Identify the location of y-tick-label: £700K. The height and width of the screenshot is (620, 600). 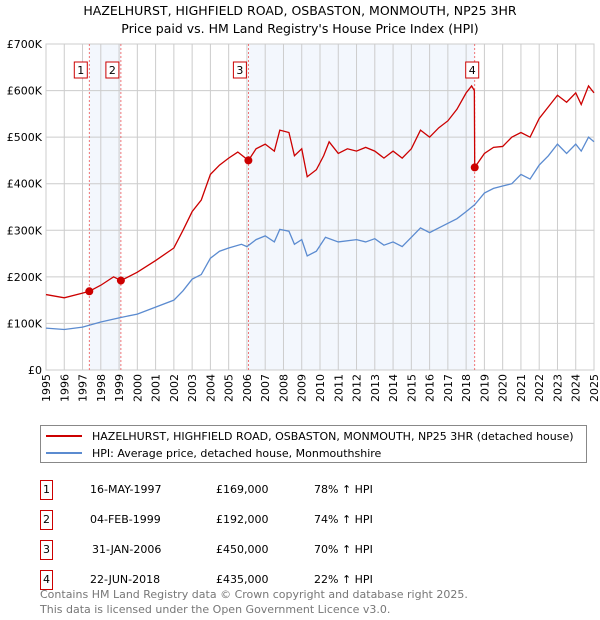
(25, 44).